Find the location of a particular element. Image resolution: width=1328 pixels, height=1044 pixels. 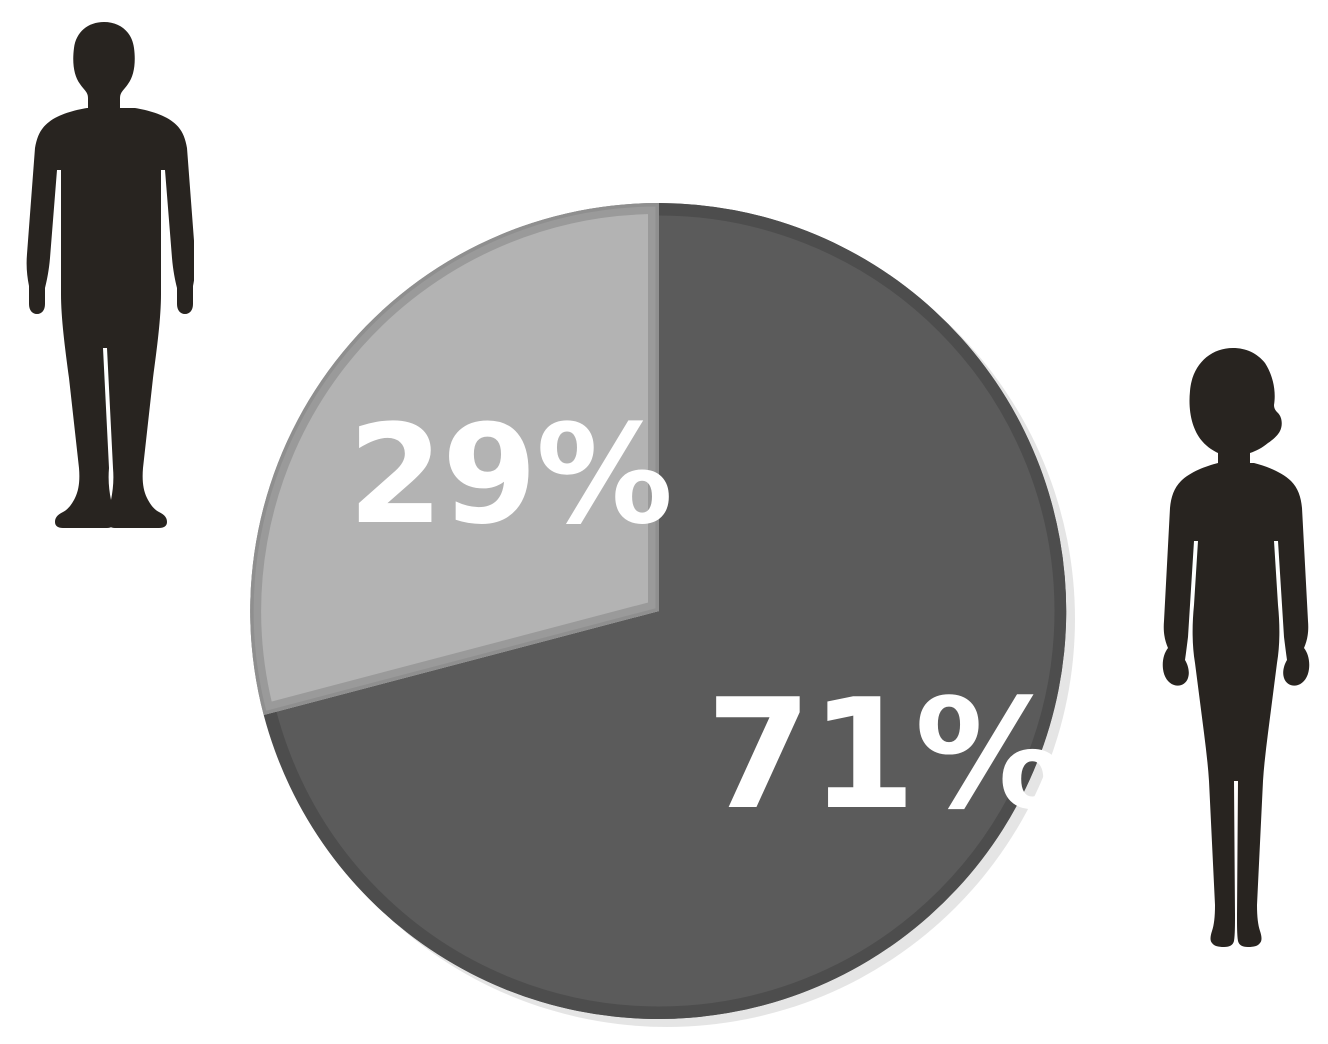

female-figure-icon is located at coordinates (1233, 647).